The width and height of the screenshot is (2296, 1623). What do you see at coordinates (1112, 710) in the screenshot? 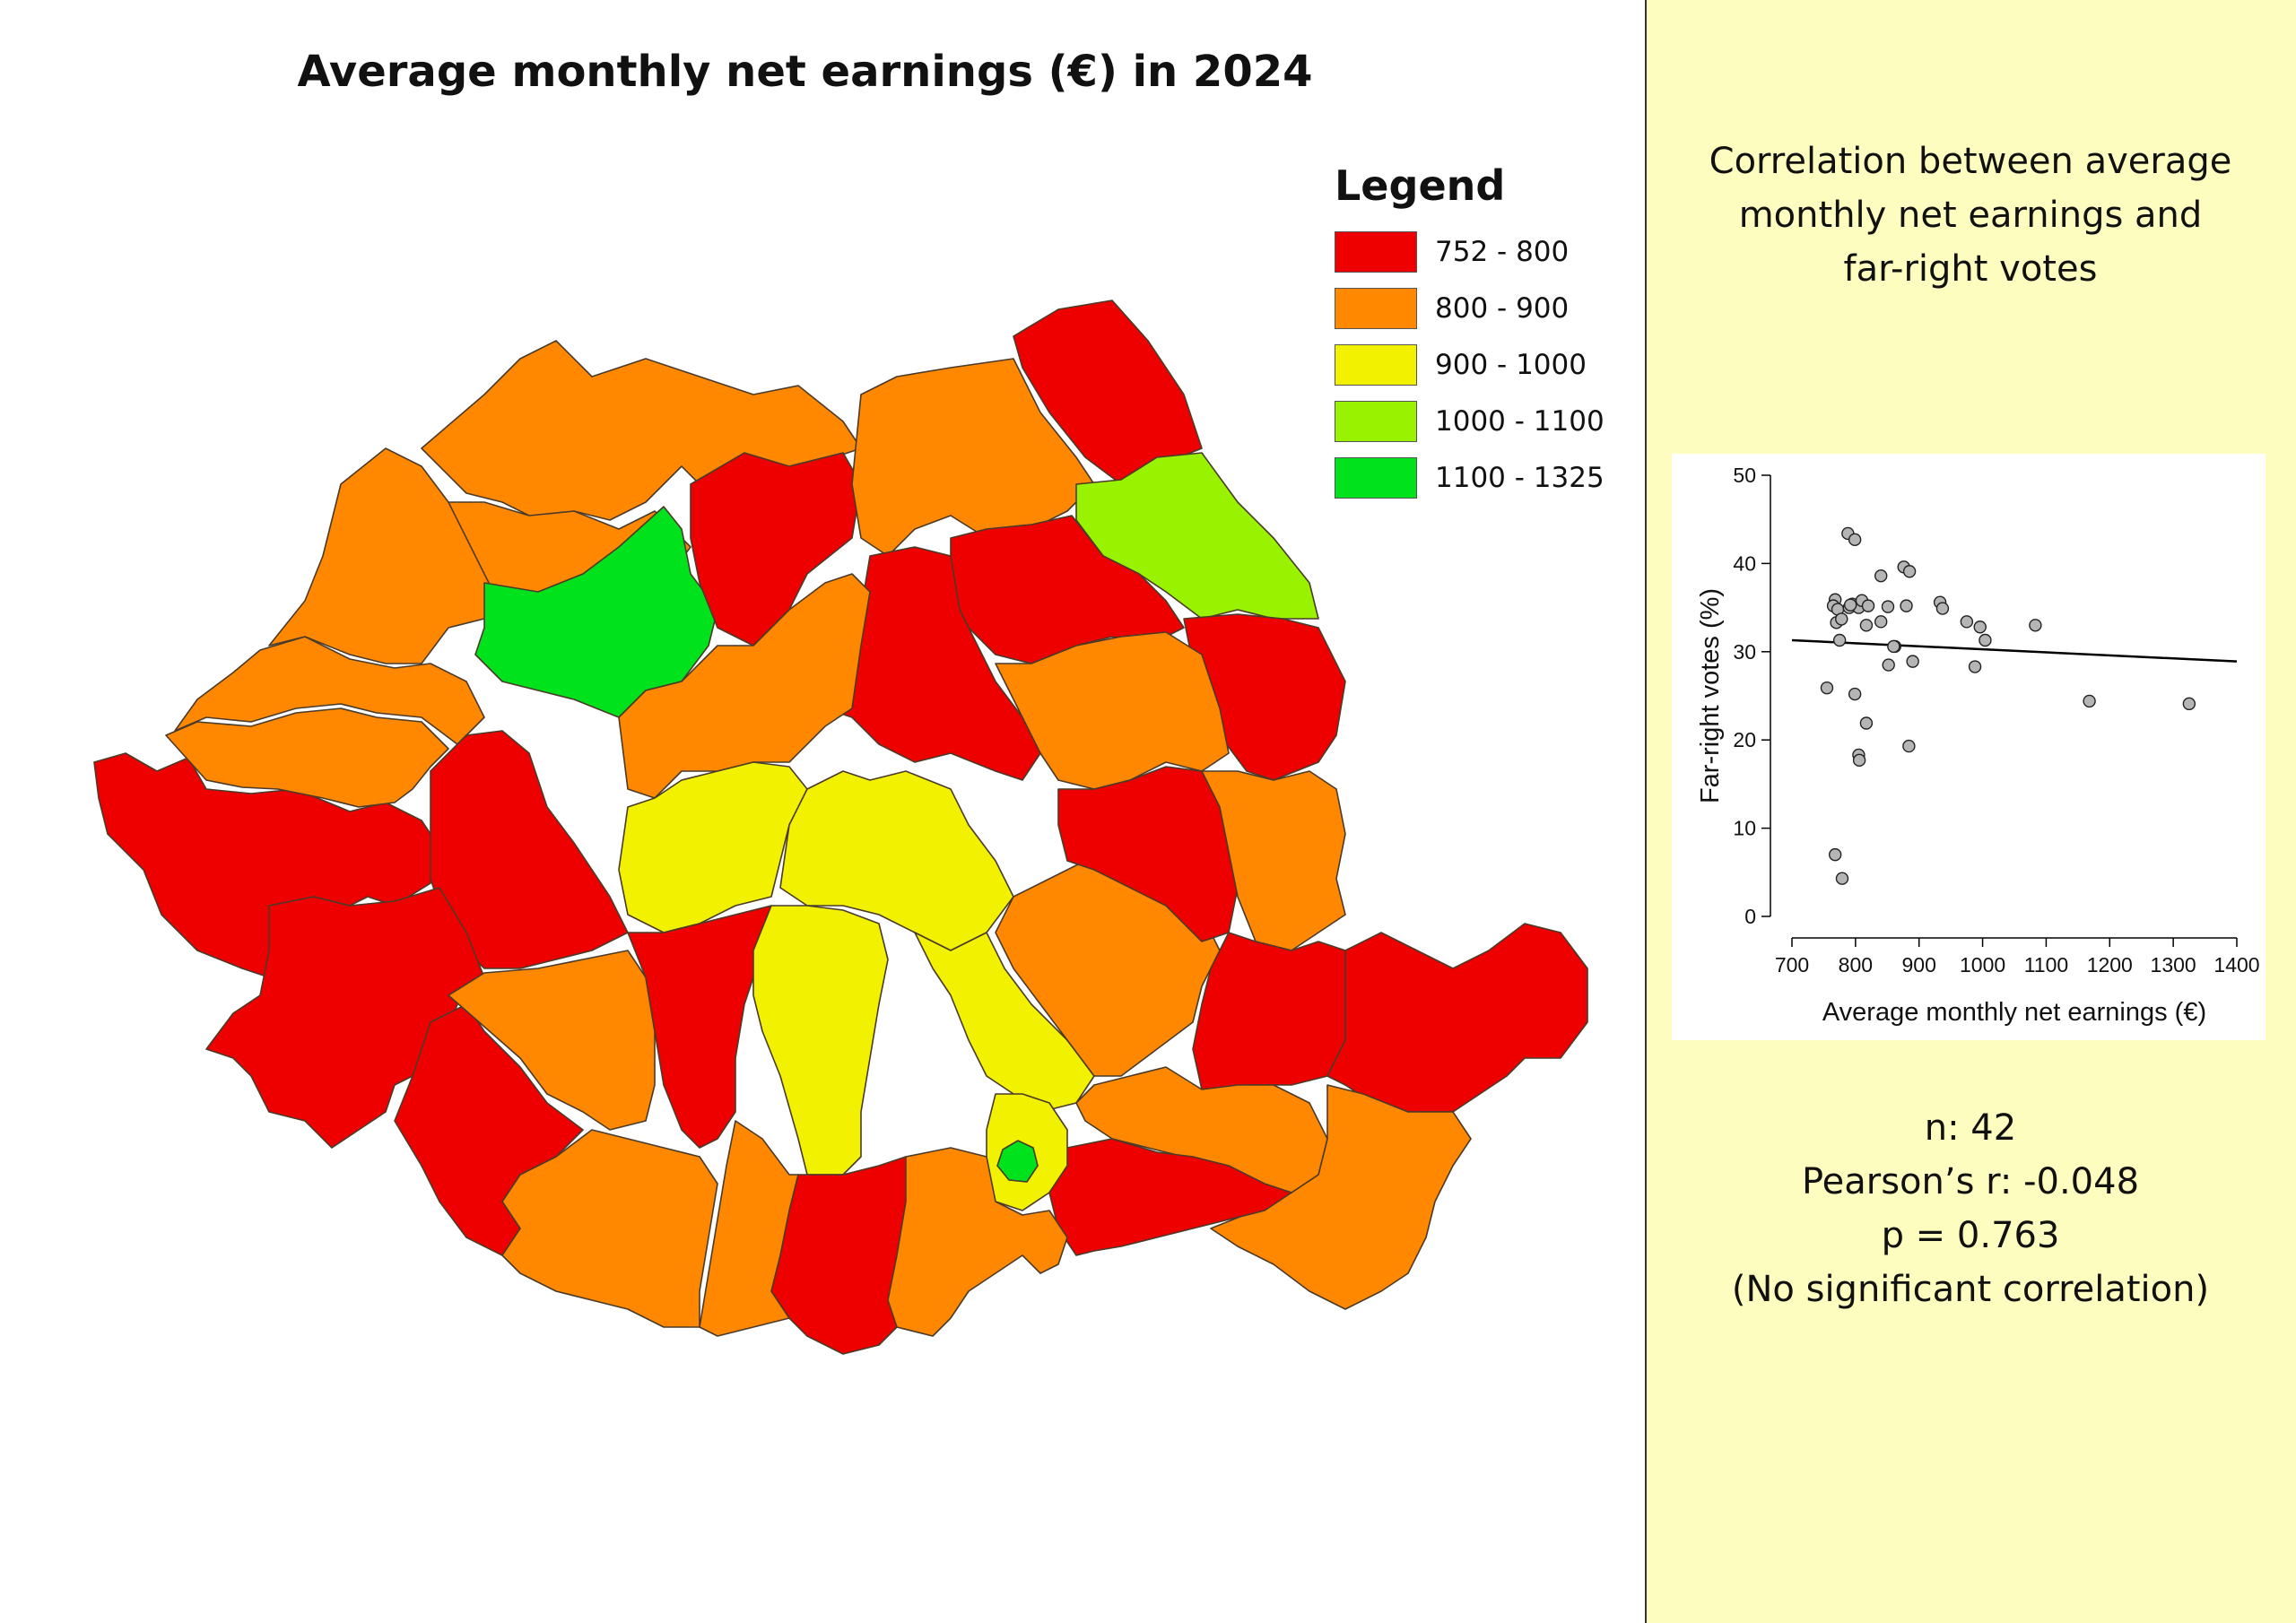
I see `county-harghita` at bounding box center [1112, 710].